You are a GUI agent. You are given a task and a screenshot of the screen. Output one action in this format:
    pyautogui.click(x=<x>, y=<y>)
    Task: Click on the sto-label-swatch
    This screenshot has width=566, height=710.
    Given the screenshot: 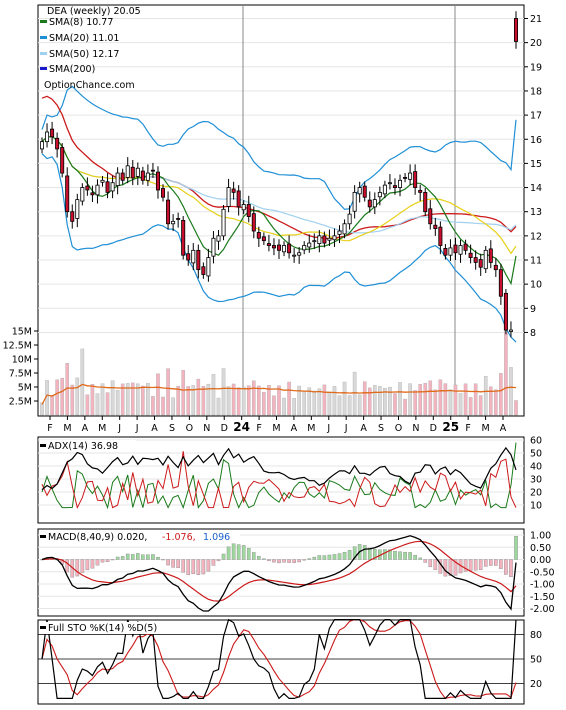 What is the action you would take?
    pyautogui.click(x=43, y=627)
    